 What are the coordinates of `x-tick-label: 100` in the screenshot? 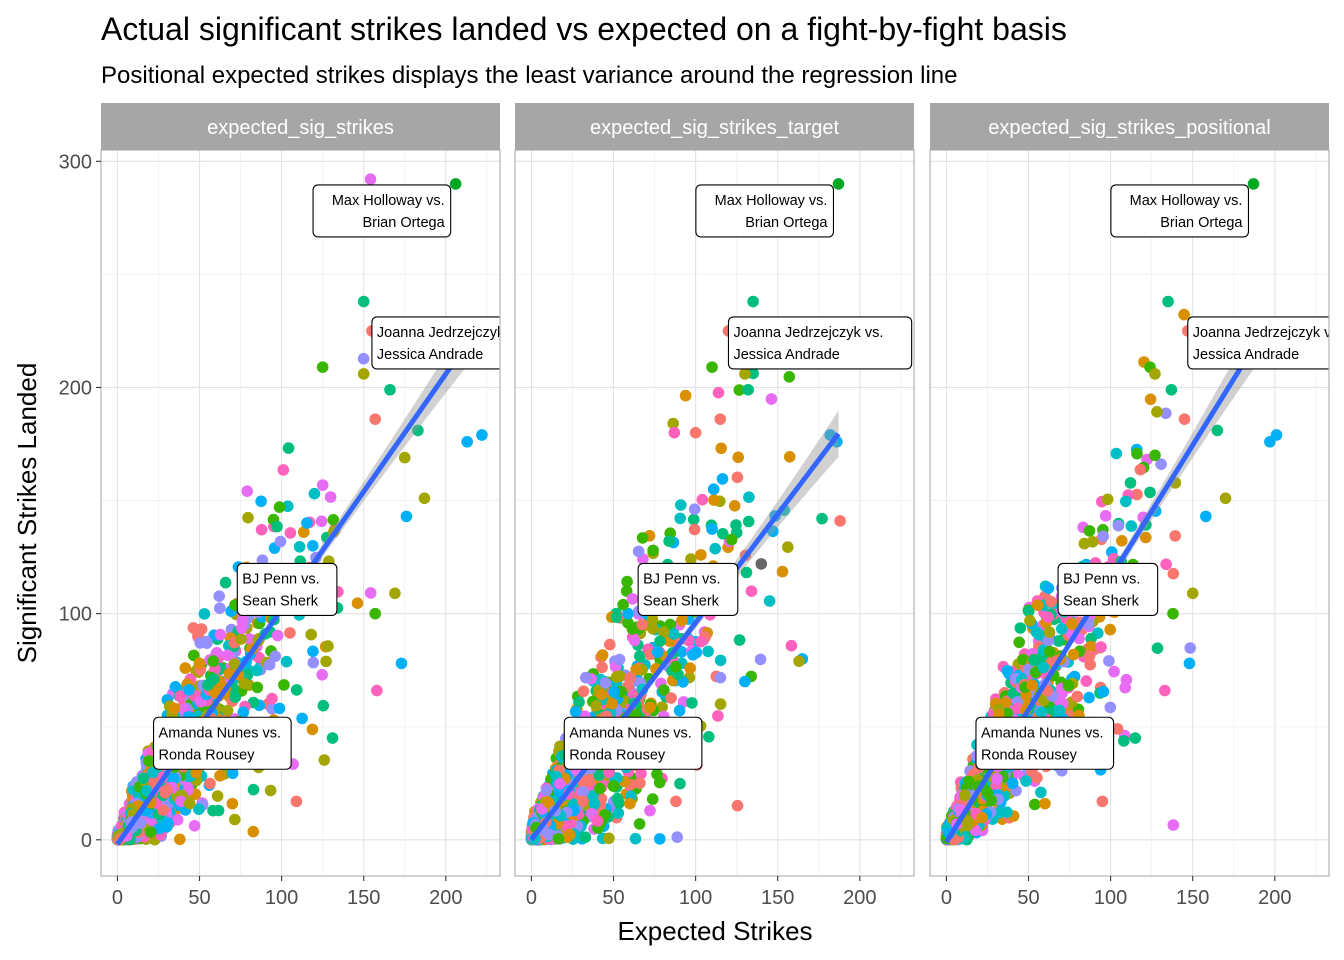 It's located at (695, 898).